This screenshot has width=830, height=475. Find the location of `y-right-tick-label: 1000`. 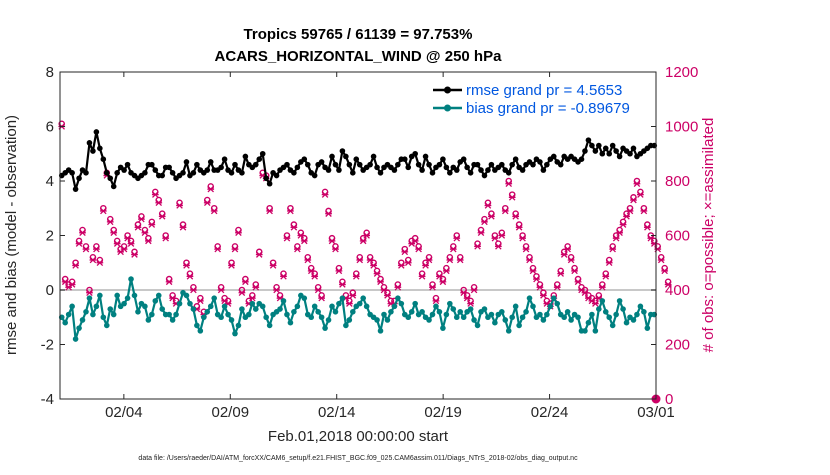

y-right-tick-label: 1000 is located at coordinates (681, 127).